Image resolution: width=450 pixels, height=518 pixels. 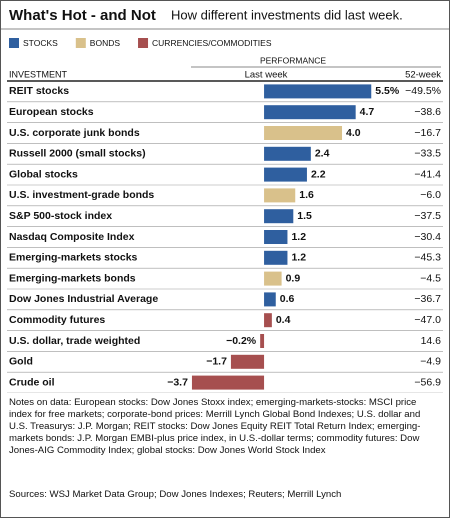 I want to click on category-label: S&P 500-stock index, so click(x=60, y=216).